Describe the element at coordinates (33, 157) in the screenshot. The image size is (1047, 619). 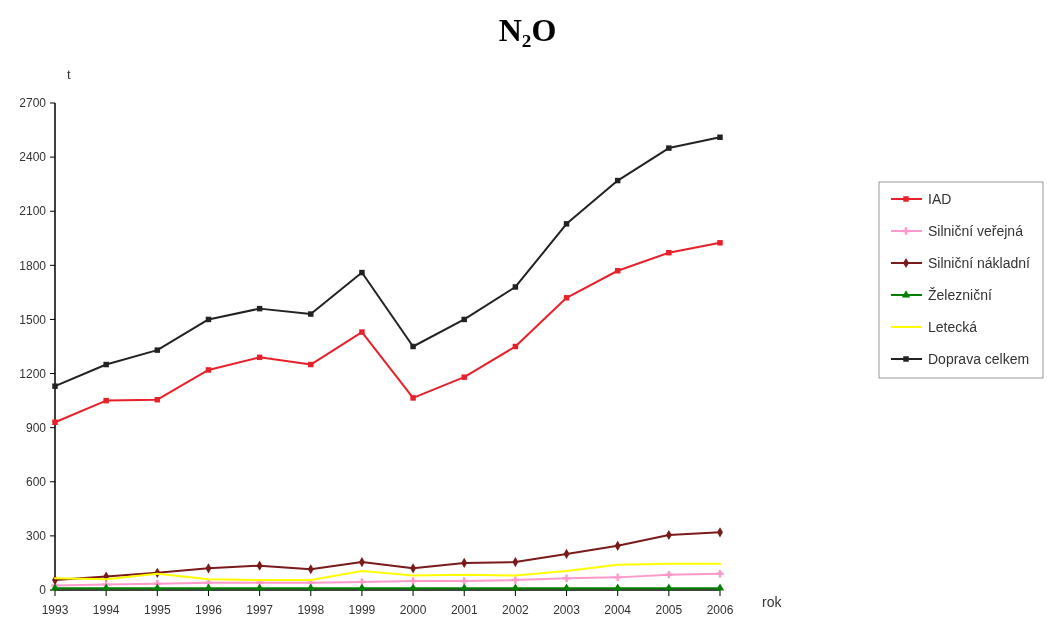
I see `y-tick-label: 2400` at that location.